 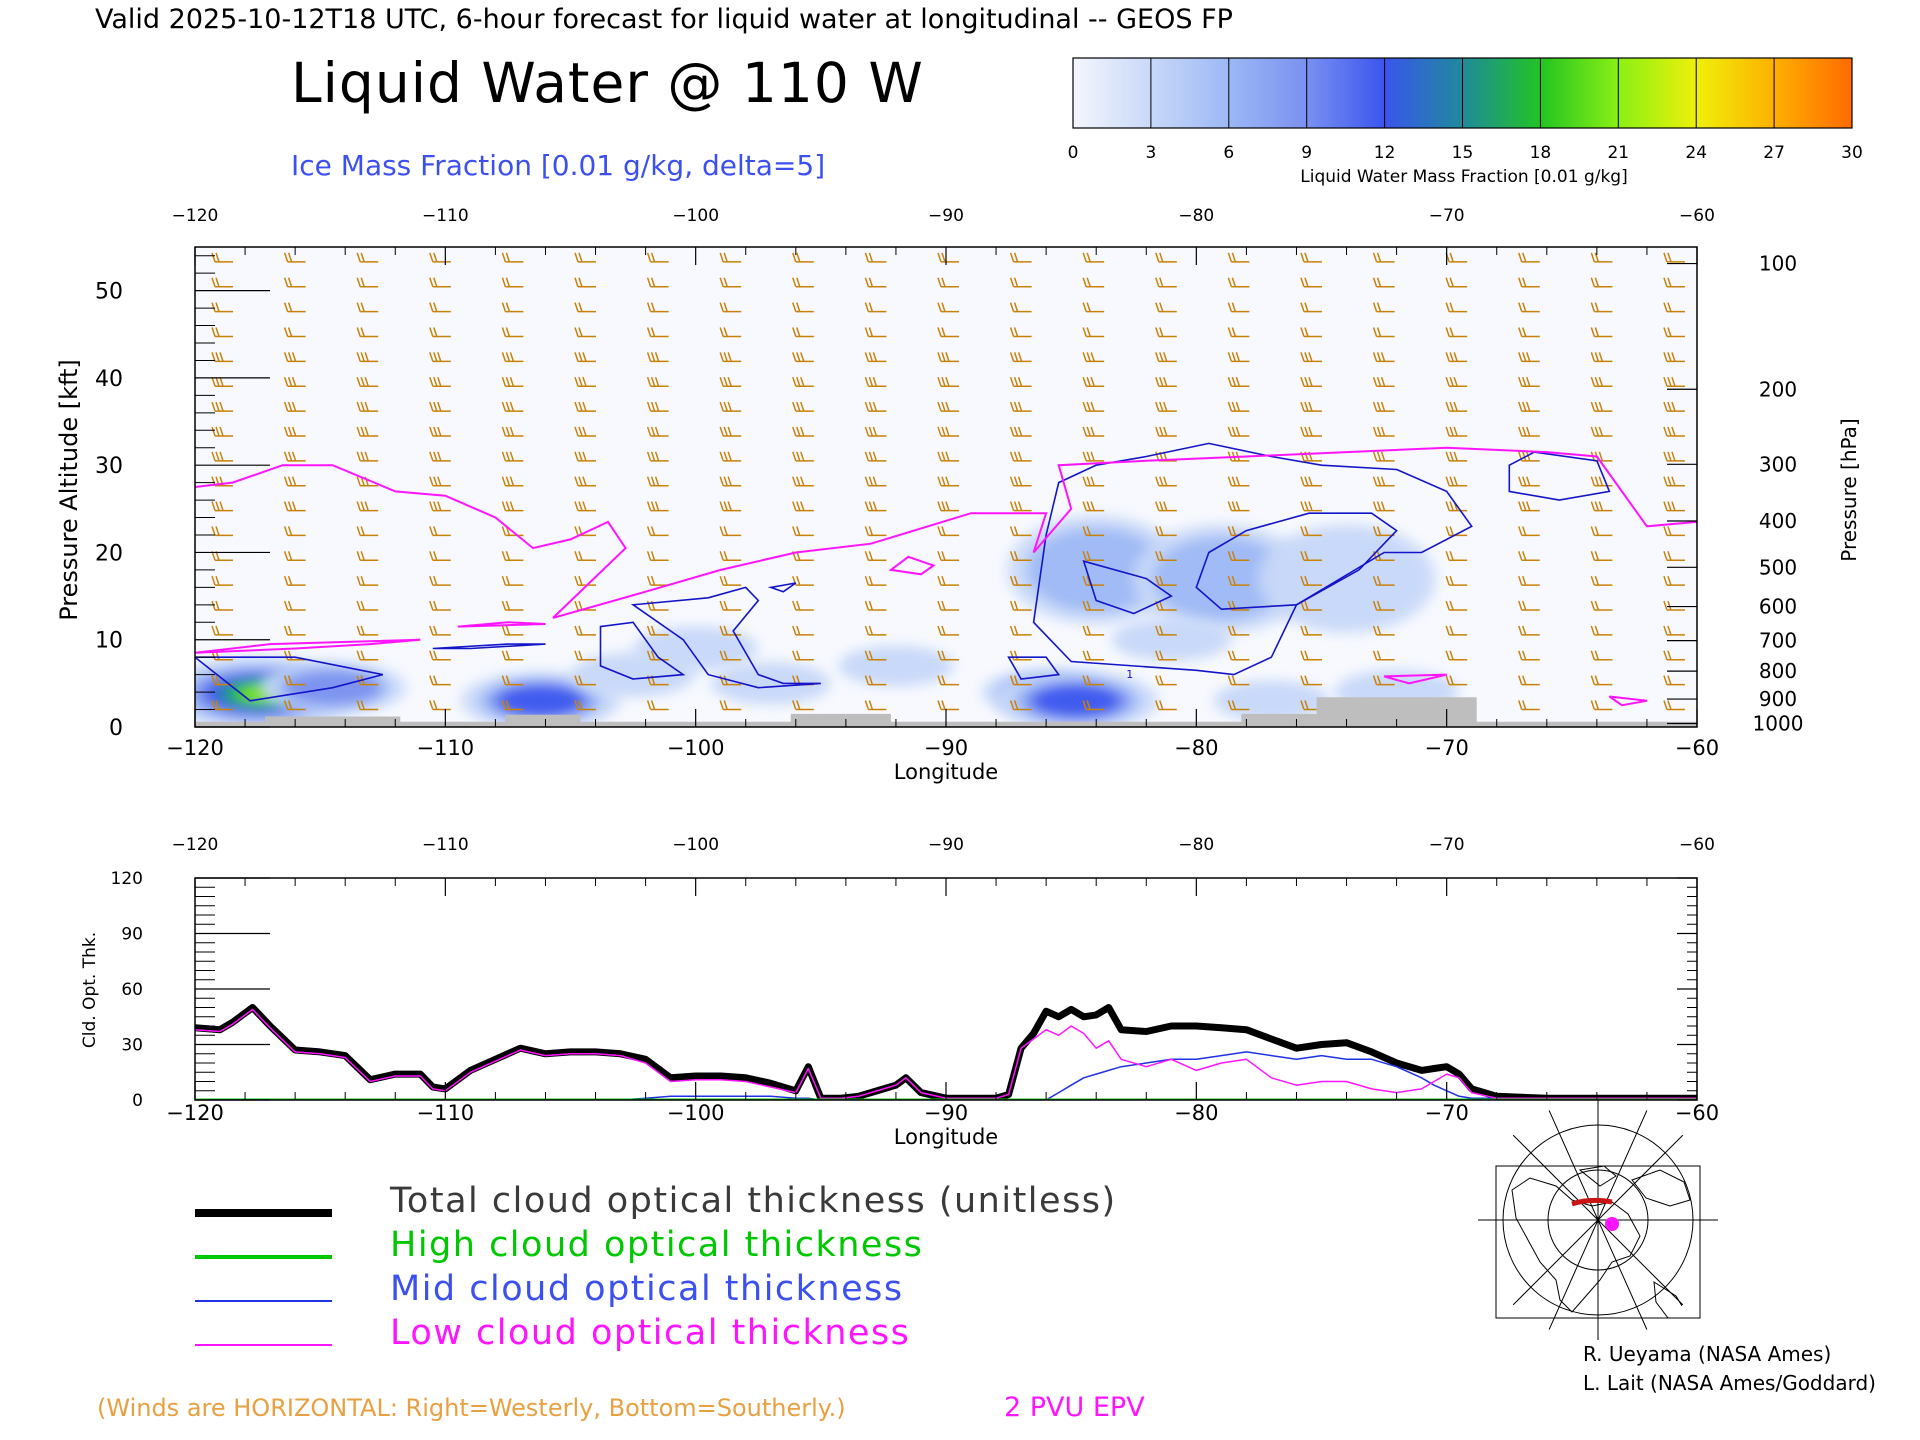 I want to click on continent-outlines, so click(x=1601, y=1242).